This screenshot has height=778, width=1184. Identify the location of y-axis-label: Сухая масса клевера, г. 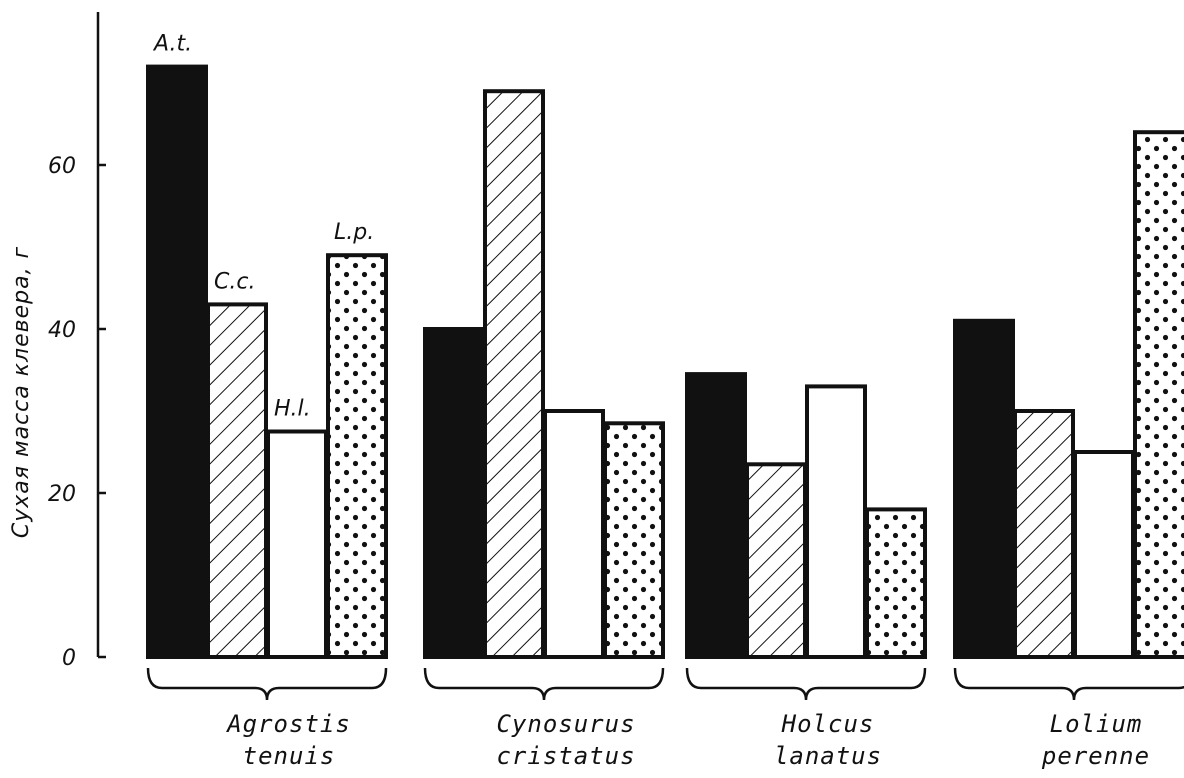
(21, 392).